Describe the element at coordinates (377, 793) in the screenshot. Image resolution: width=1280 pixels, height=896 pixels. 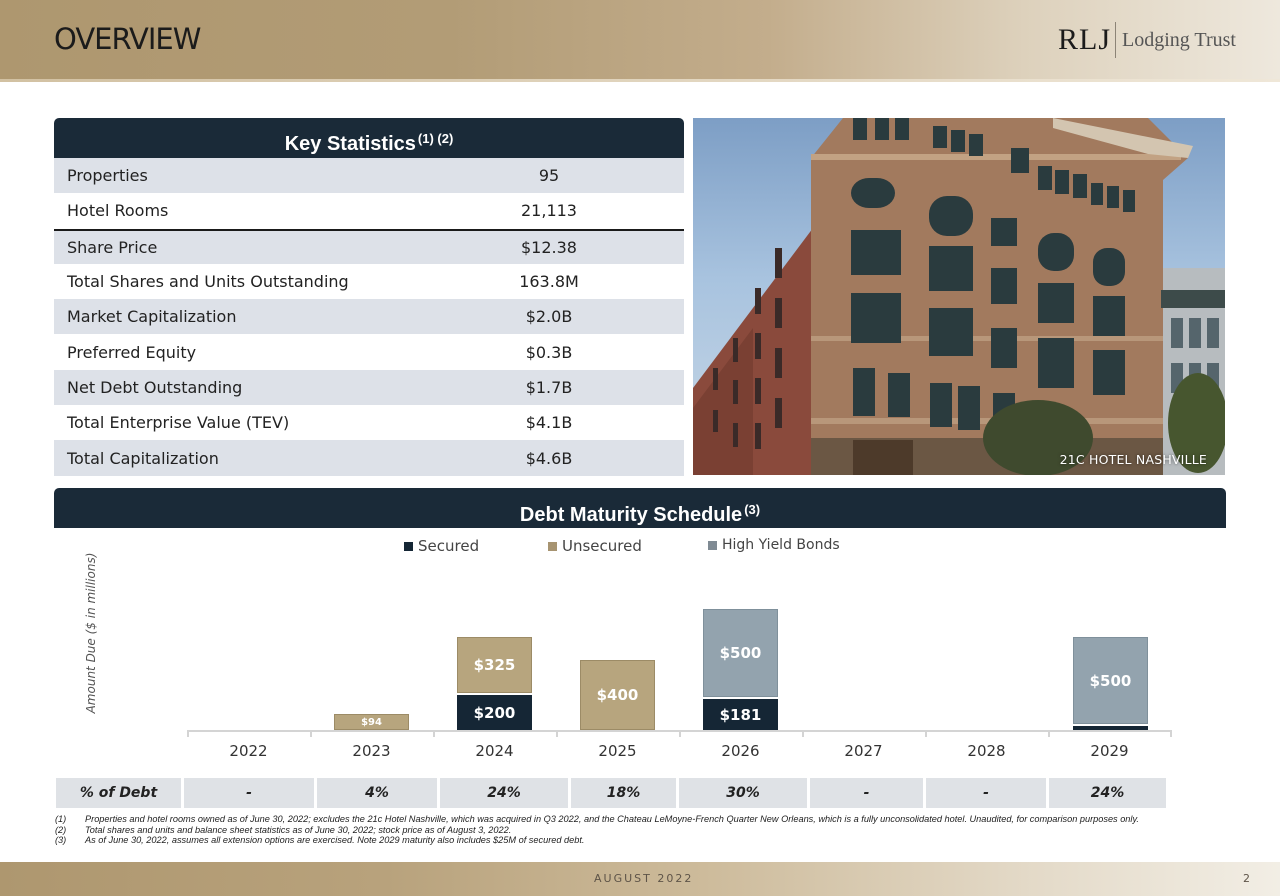
I see `pct-of-debt-cell: 4%` at that location.